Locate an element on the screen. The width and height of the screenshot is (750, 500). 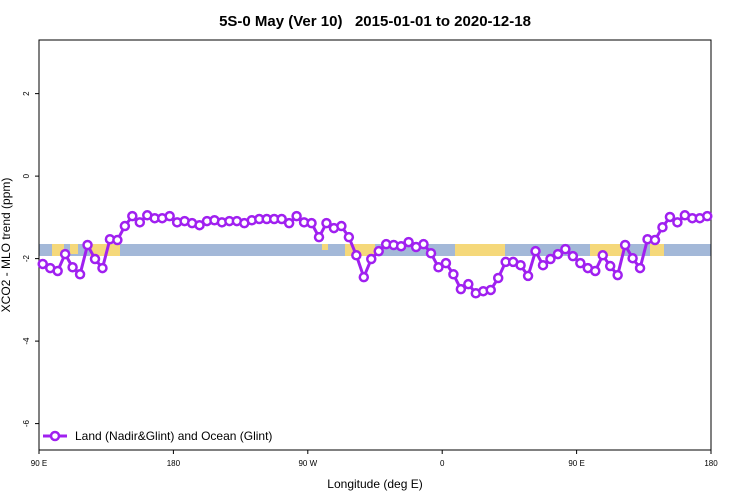
y-axis-label: XCO2 - MLO trend (ppm) is located at coordinates (6, 245).